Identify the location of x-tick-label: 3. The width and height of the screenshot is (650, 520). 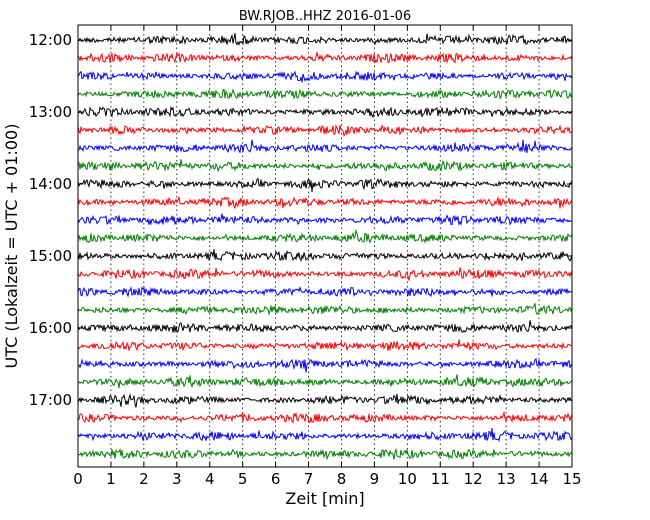
(177, 479).